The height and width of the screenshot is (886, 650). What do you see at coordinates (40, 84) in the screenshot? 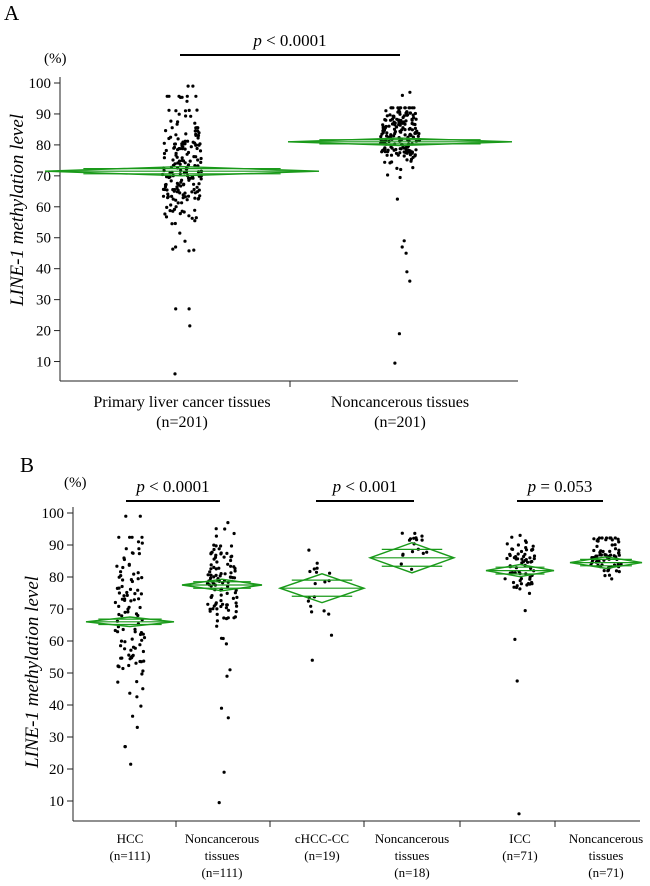
I see `y-tick-label: 100` at bounding box center [40, 84].